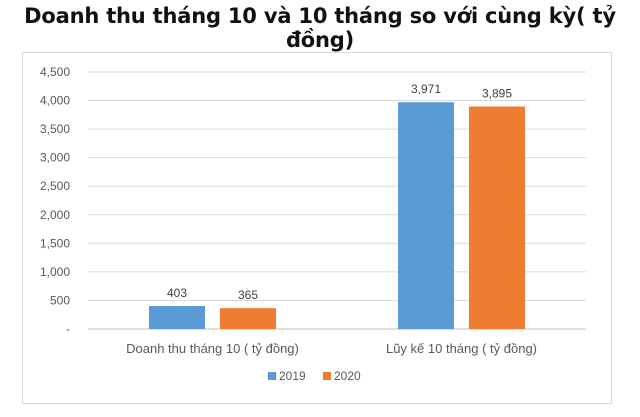 This screenshot has height=417, width=640. I want to click on legend: 2019 2020, so click(314, 376).